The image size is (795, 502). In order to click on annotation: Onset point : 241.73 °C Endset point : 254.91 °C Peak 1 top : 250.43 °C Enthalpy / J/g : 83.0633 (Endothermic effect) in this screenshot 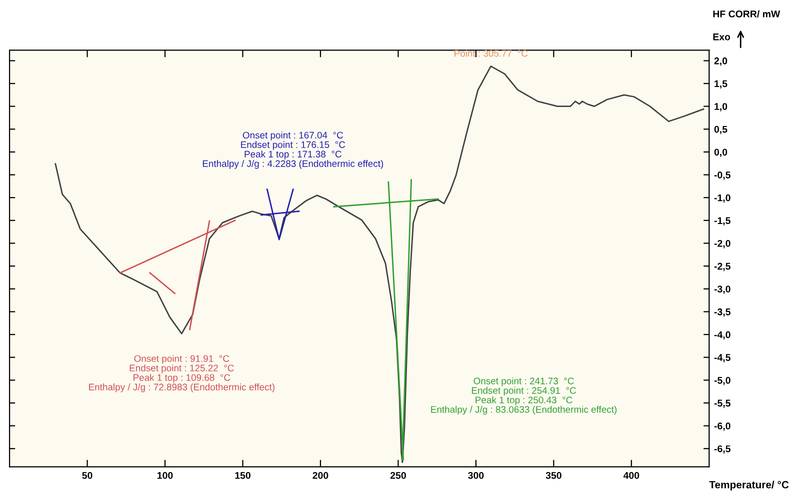, I will do `click(524, 396)`.